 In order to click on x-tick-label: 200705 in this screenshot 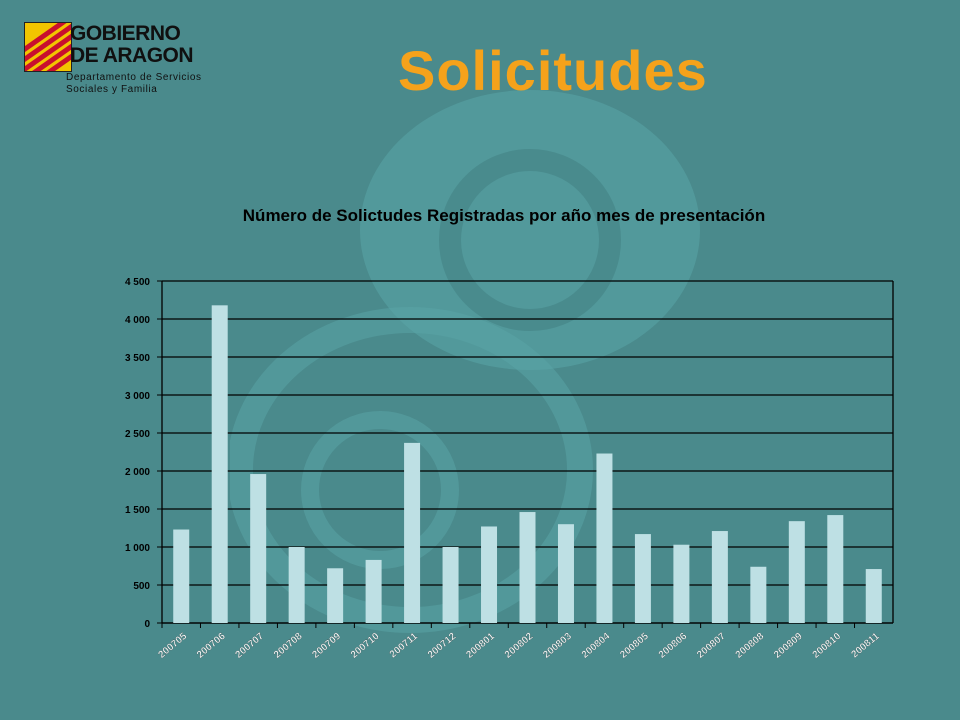, I will do `click(173, 646)`.